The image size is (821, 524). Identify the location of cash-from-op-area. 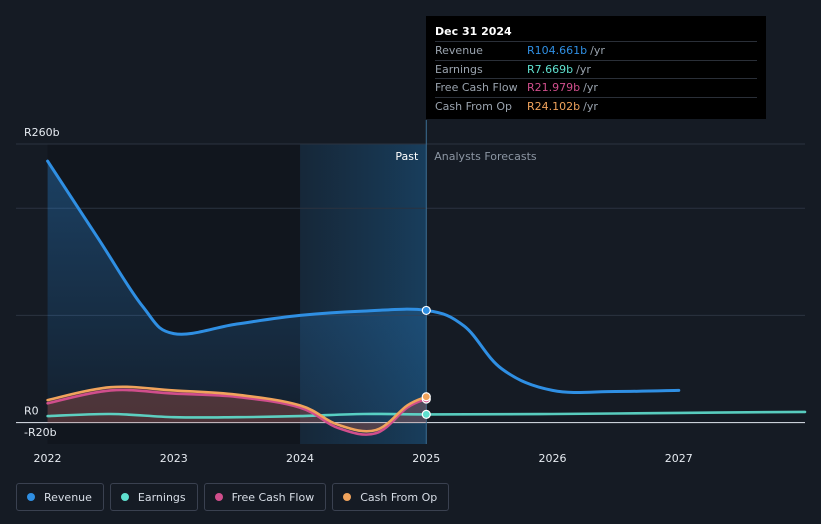
(237, 409).